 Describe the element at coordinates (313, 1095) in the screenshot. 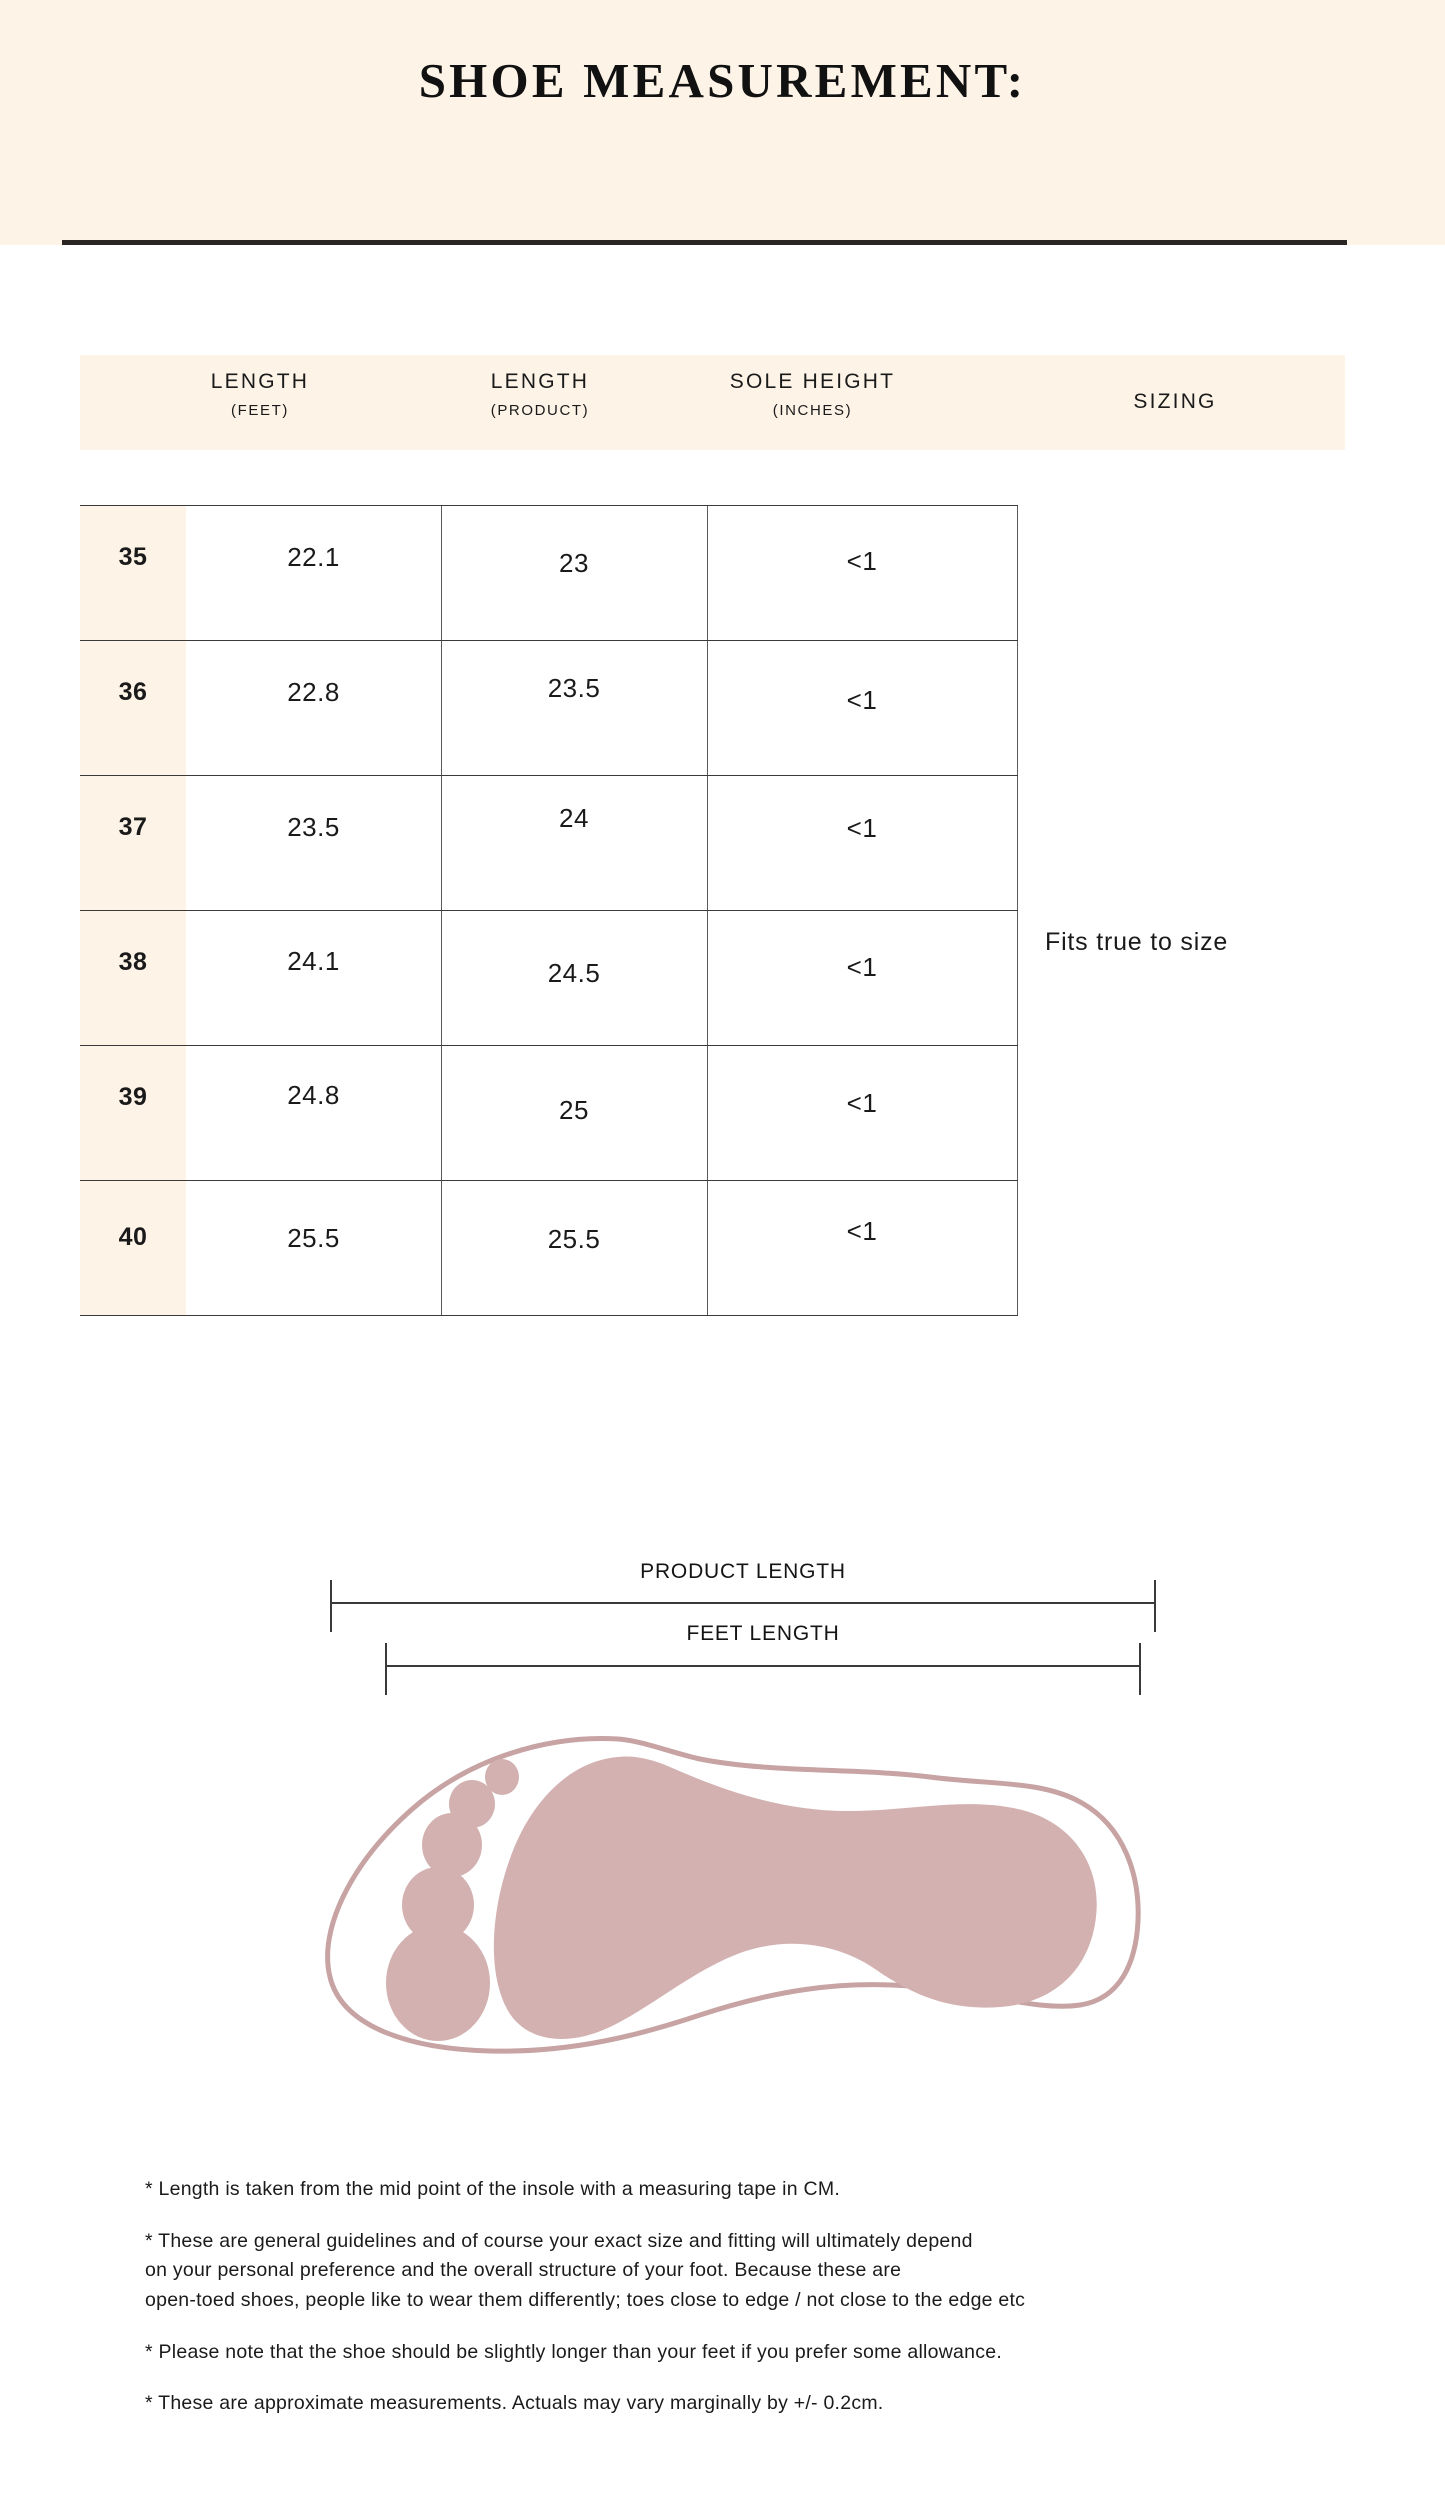

I see `cell-length-feet: 24.8` at that location.